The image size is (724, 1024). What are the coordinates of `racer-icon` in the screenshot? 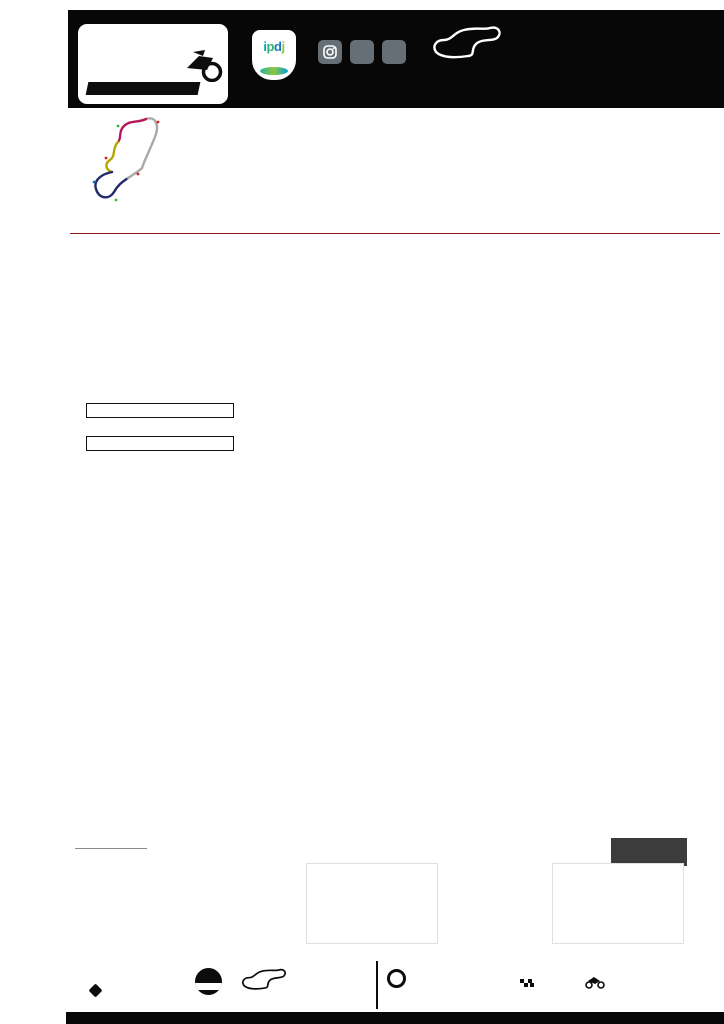 It's located at (595, 983).